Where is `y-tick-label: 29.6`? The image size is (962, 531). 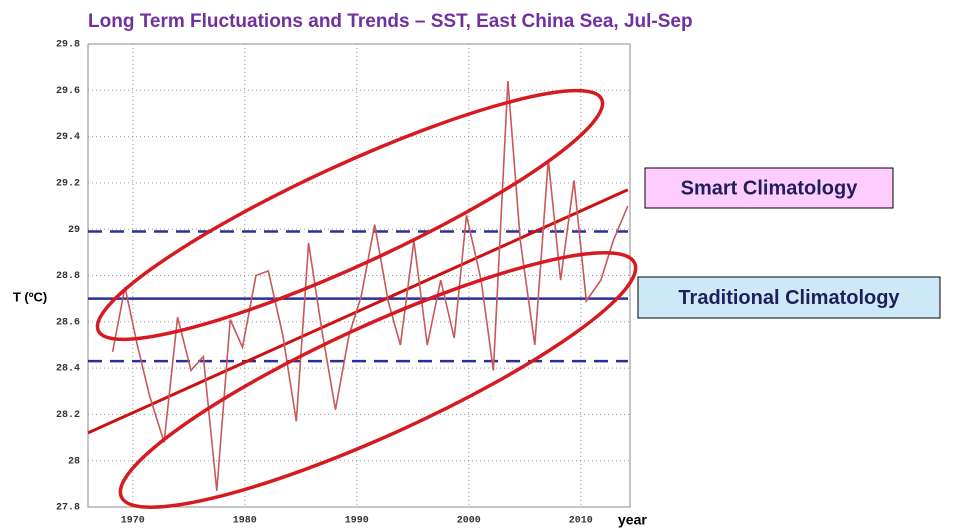
y-tick-label: 29.6 is located at coordinates (68, 91).